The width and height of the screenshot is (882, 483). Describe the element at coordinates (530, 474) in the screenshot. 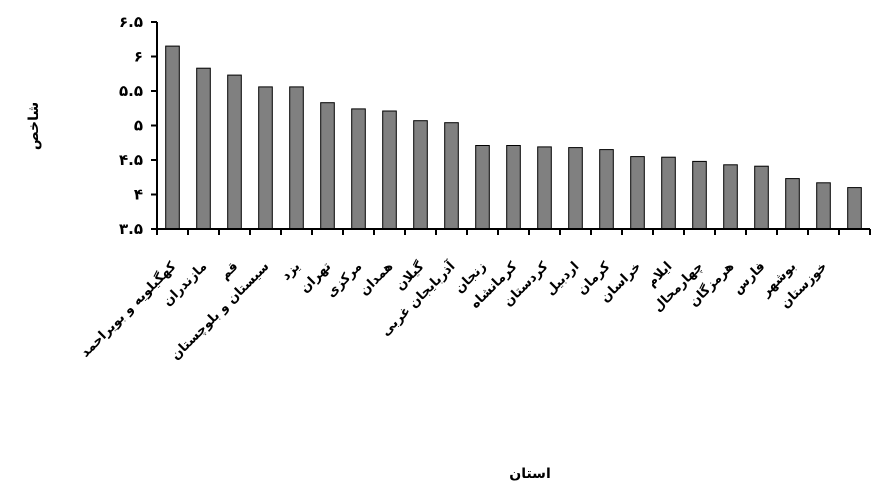

I see `x-axis-title: استان` at that location.